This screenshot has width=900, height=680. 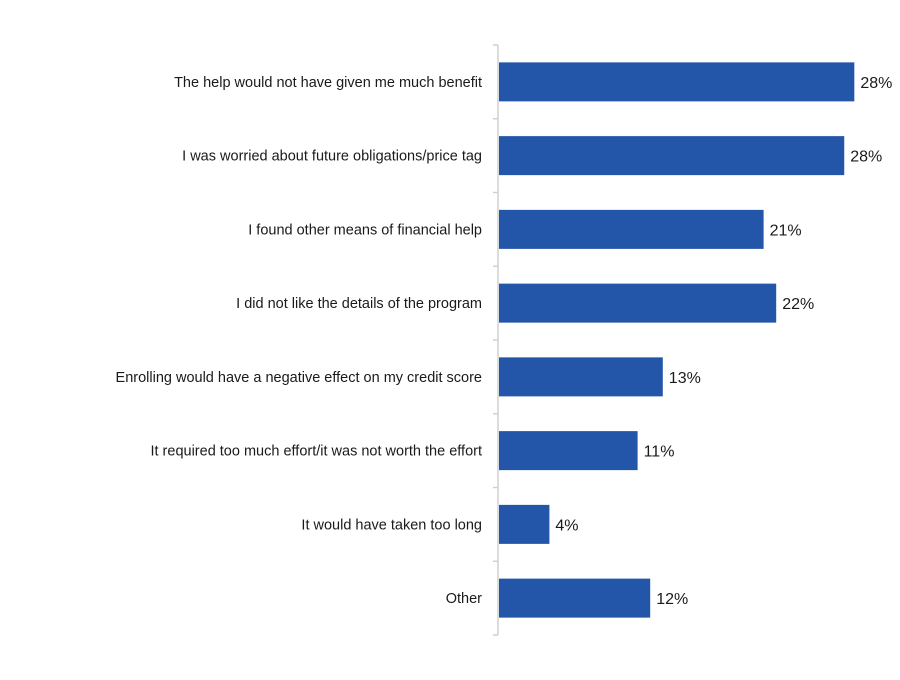 What do you see at coordinates (798, 304) in the screenshot?
I see `data-label: 22%` at bounding box center [798, 304].